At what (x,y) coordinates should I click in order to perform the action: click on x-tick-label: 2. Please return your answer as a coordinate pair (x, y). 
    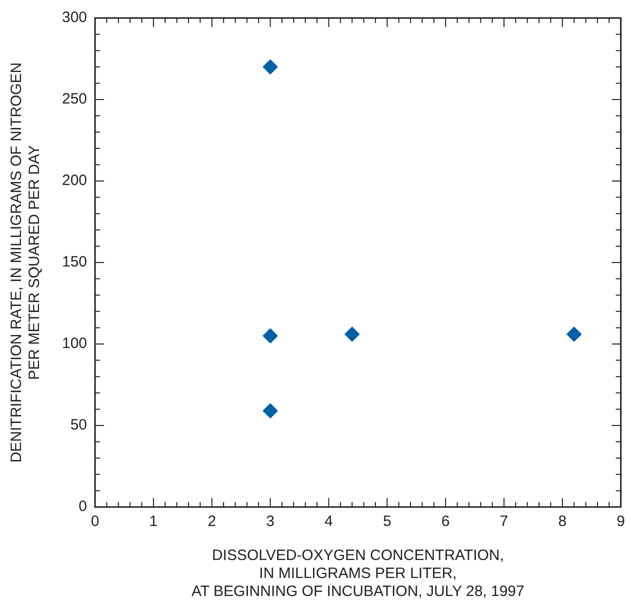
    Looking at the image, I should click on (212, 521).